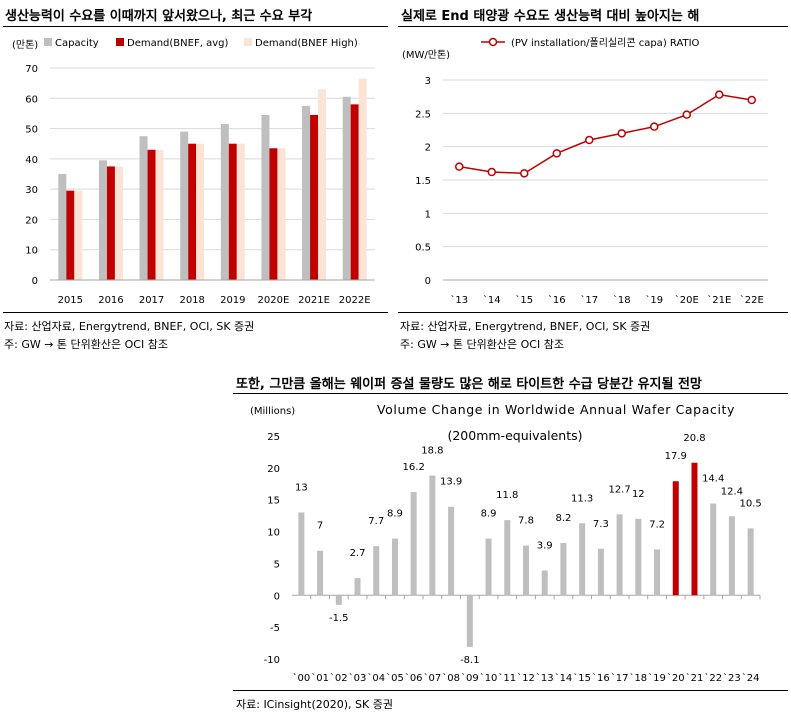  I want to click on chart1-x-tick-label: 2017, so click(151, 300).